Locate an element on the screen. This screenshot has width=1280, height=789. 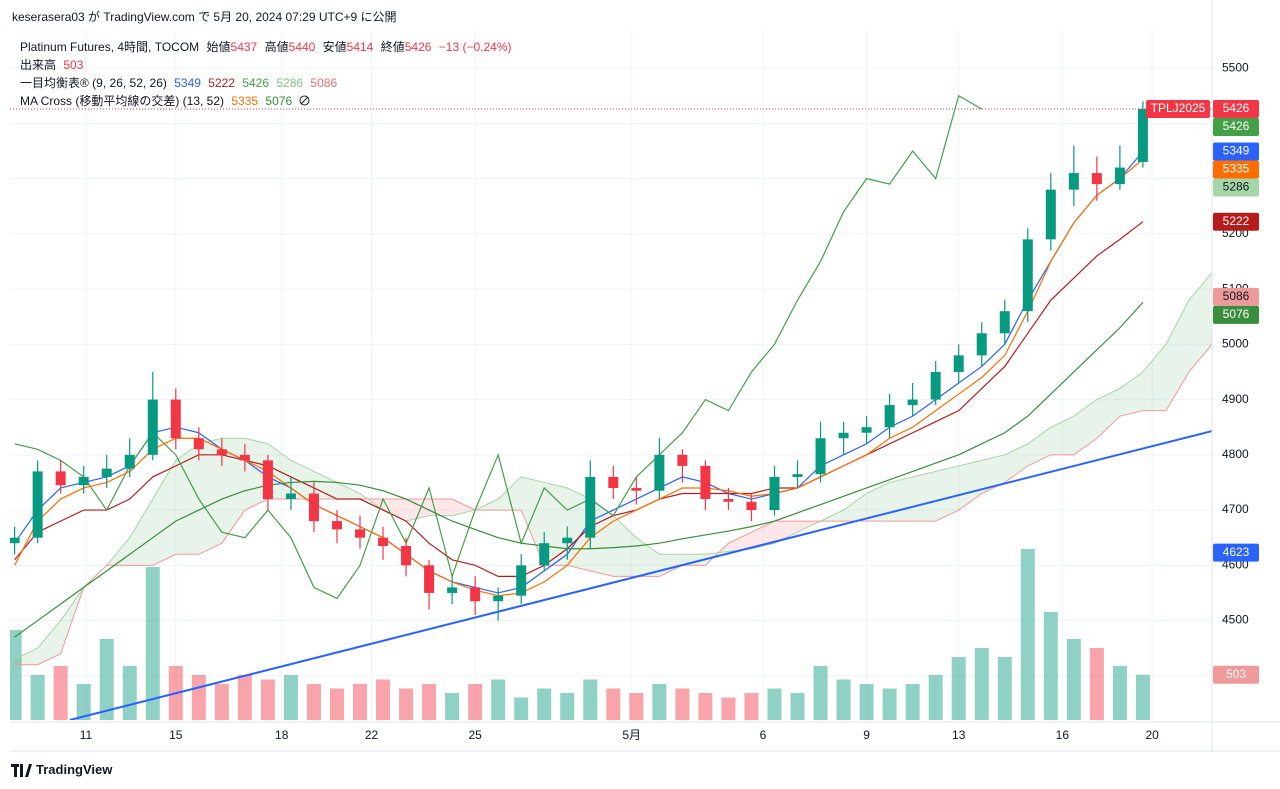
legend-title: 一目均衡表® (9, 26, 52, 26) is located at coordinates (93, 83).